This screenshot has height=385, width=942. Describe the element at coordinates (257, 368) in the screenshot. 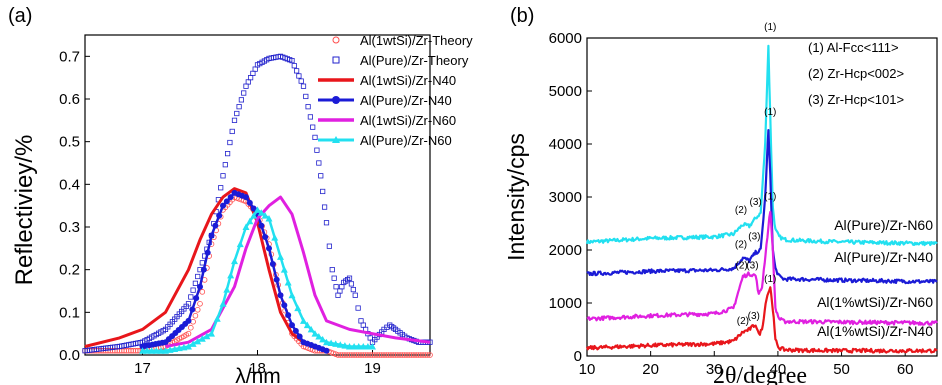

I see `x-tick-label-a: 18` at that location.